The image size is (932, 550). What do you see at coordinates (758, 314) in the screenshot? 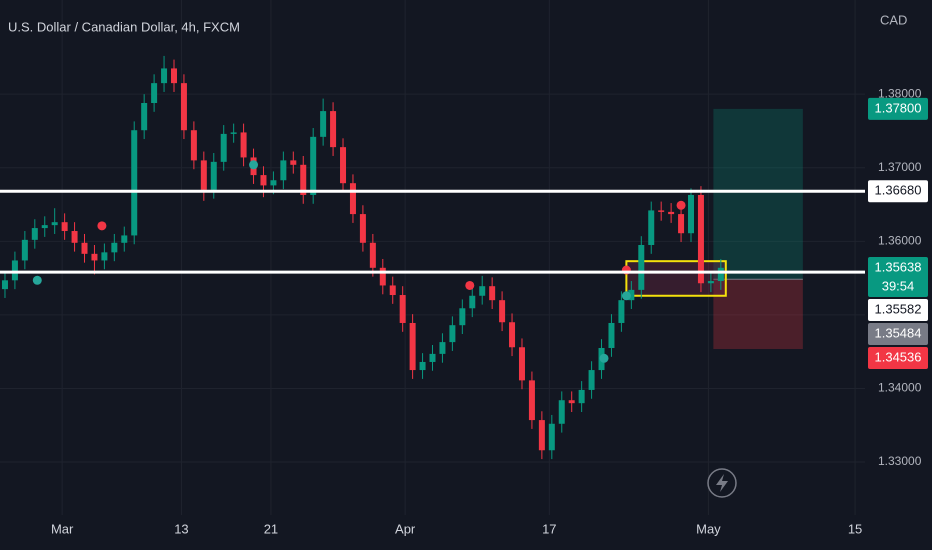
I see `position-loss` at bounding box center [758, 314].